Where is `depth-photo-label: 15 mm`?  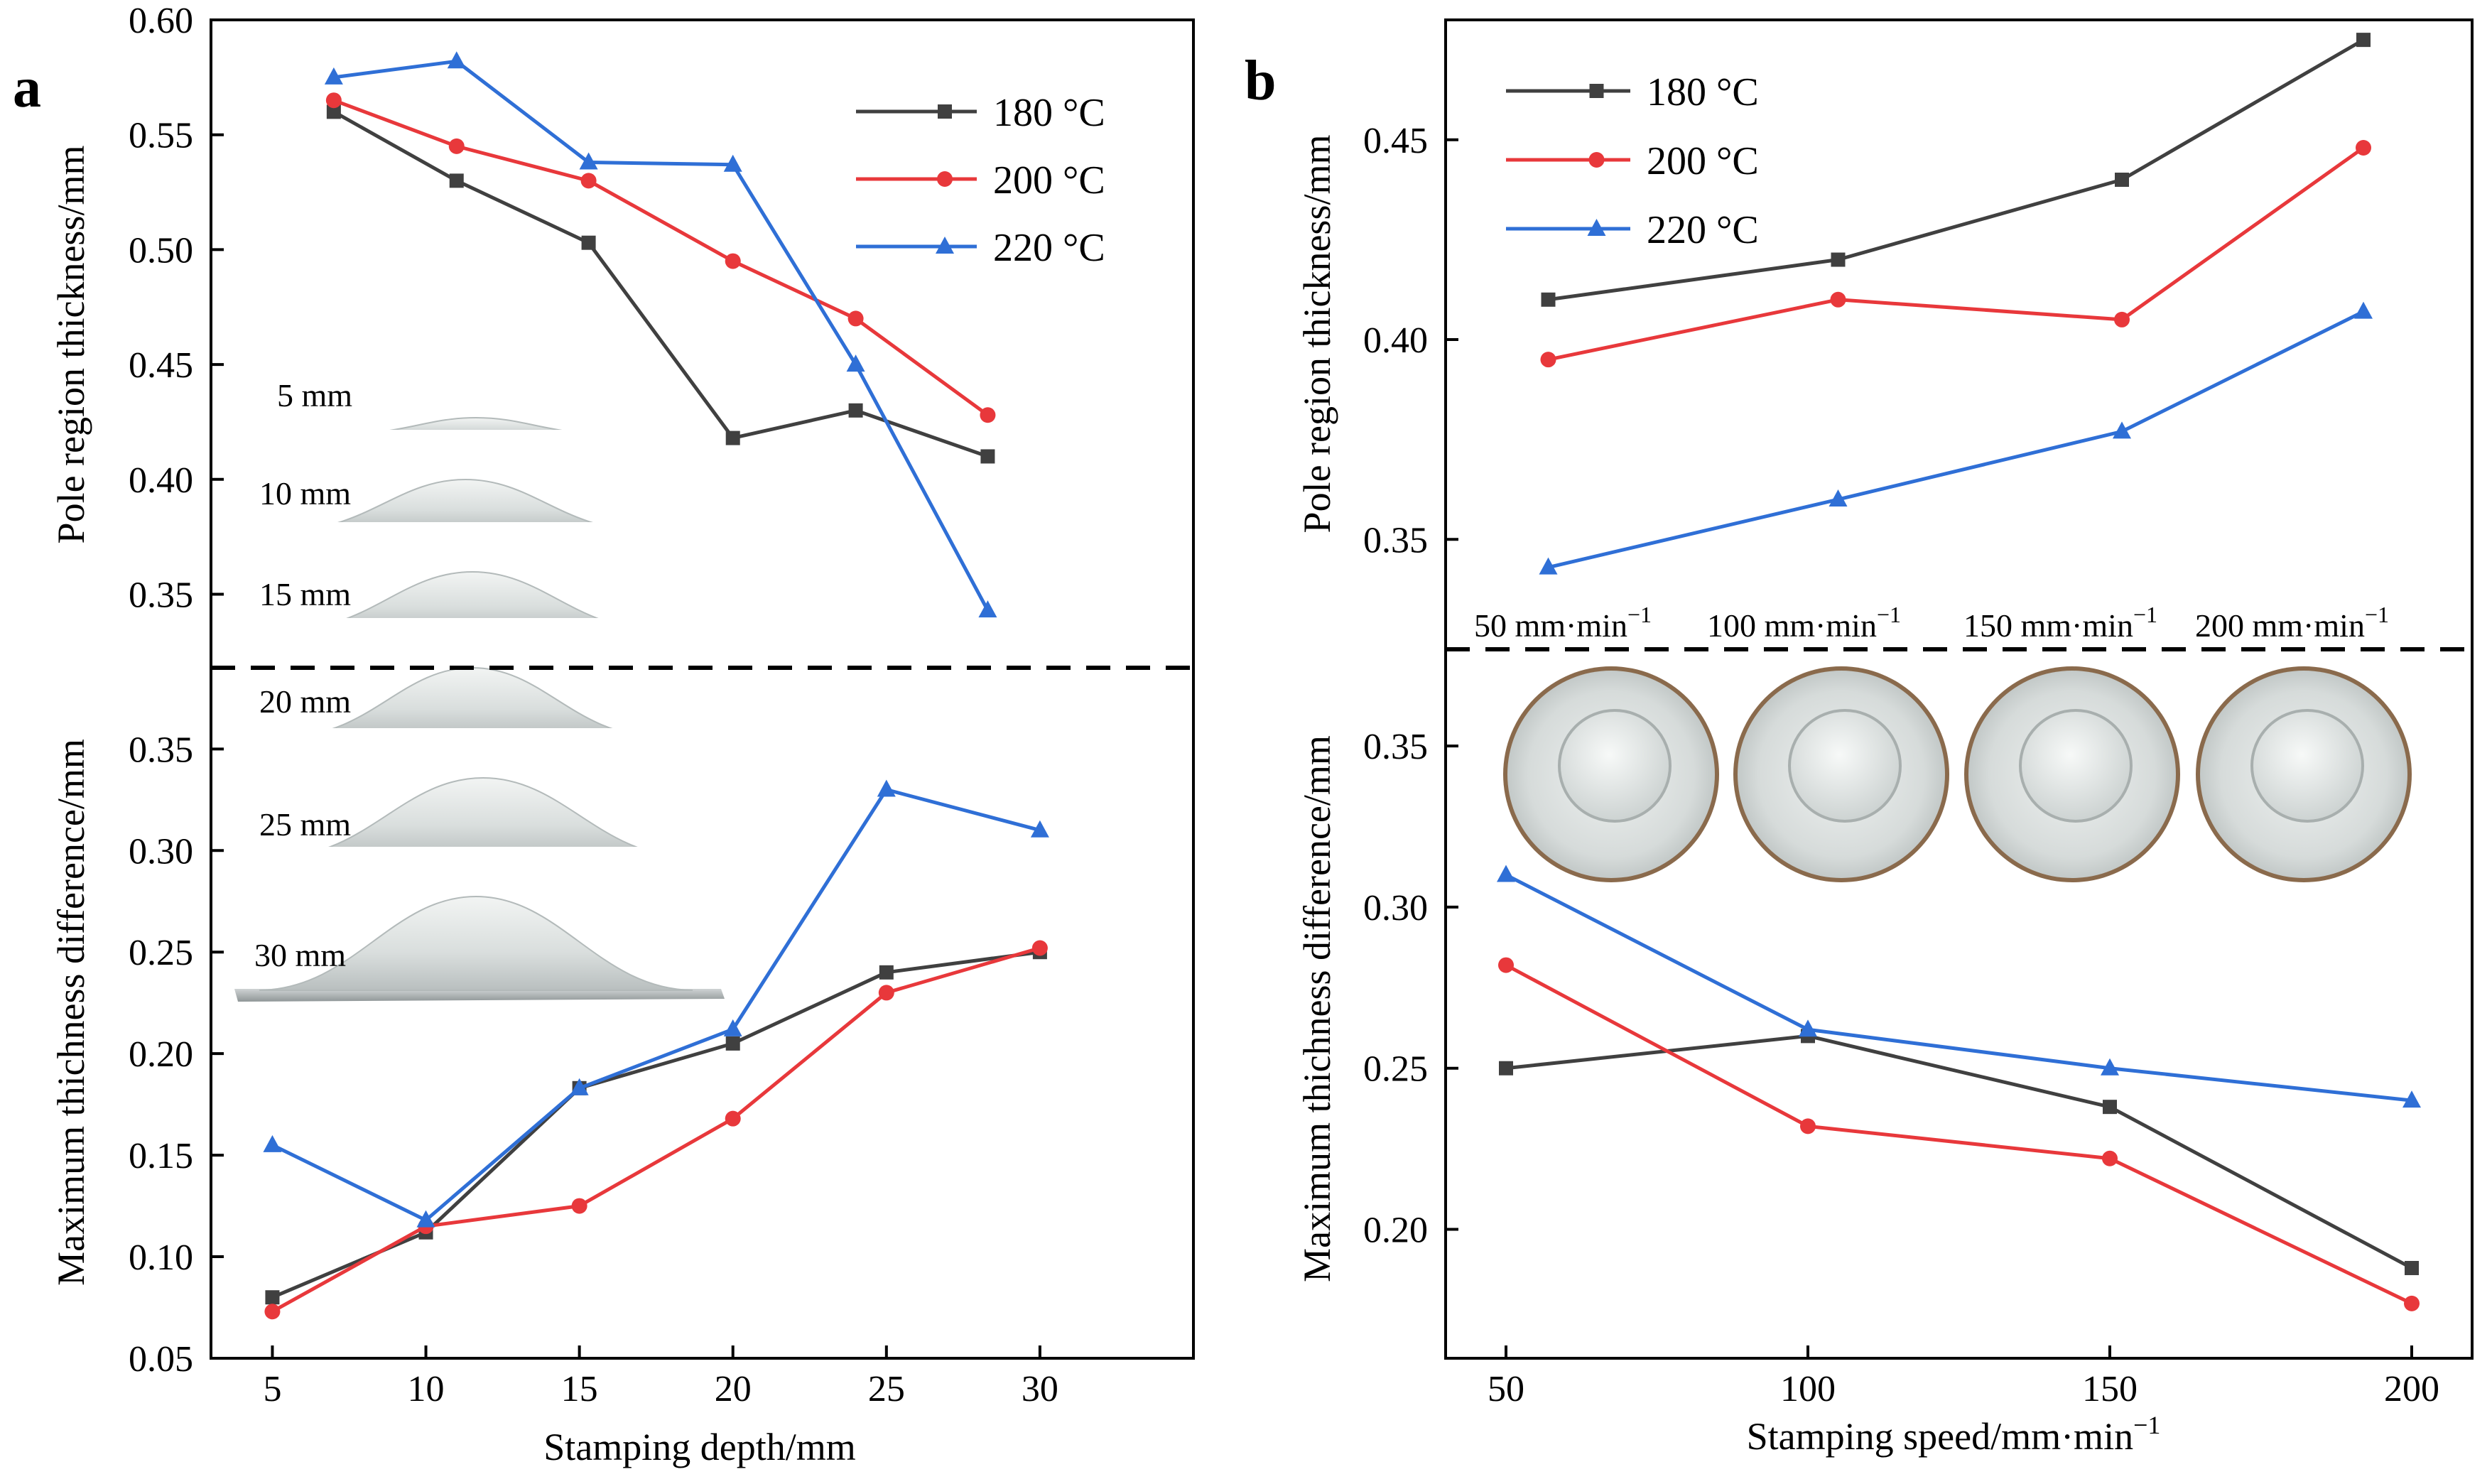 depth-photo-label: 15 mm is located at coordinates (305, 594).